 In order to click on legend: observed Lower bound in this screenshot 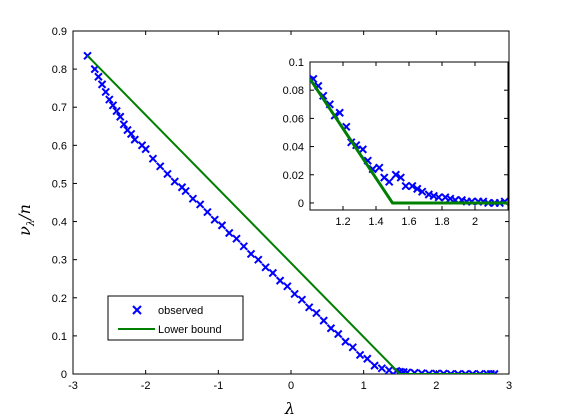, I will do `click(175, 318)`.